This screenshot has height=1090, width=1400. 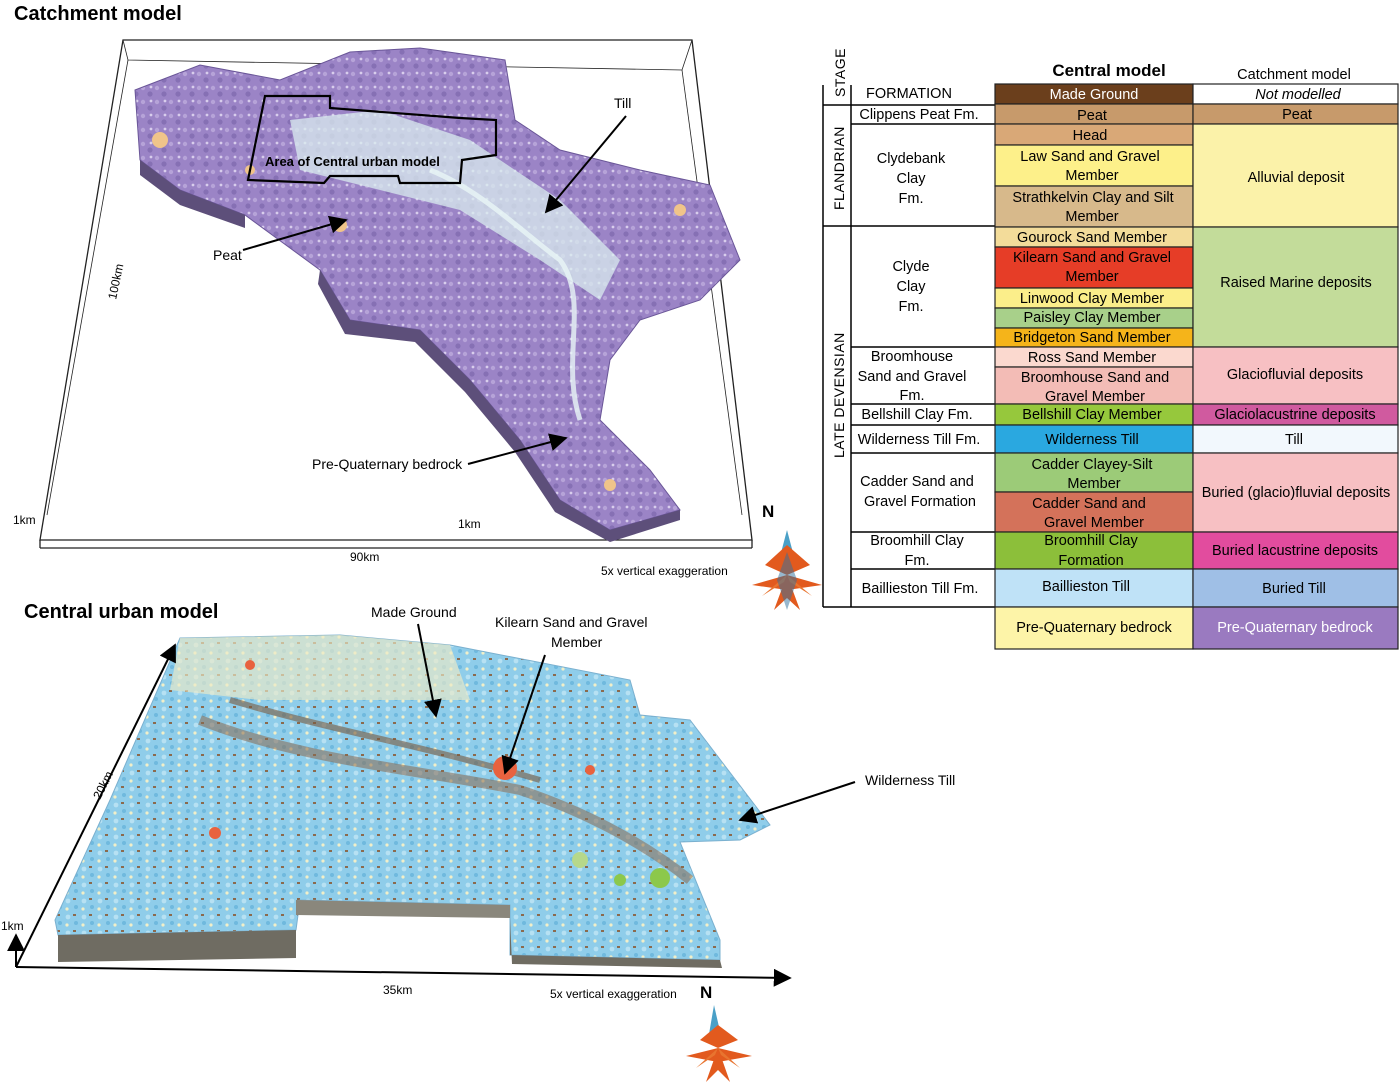 I want to click on cell-broomhouse-1: Broomhouse Sand and, so click(x=1095, y=378).